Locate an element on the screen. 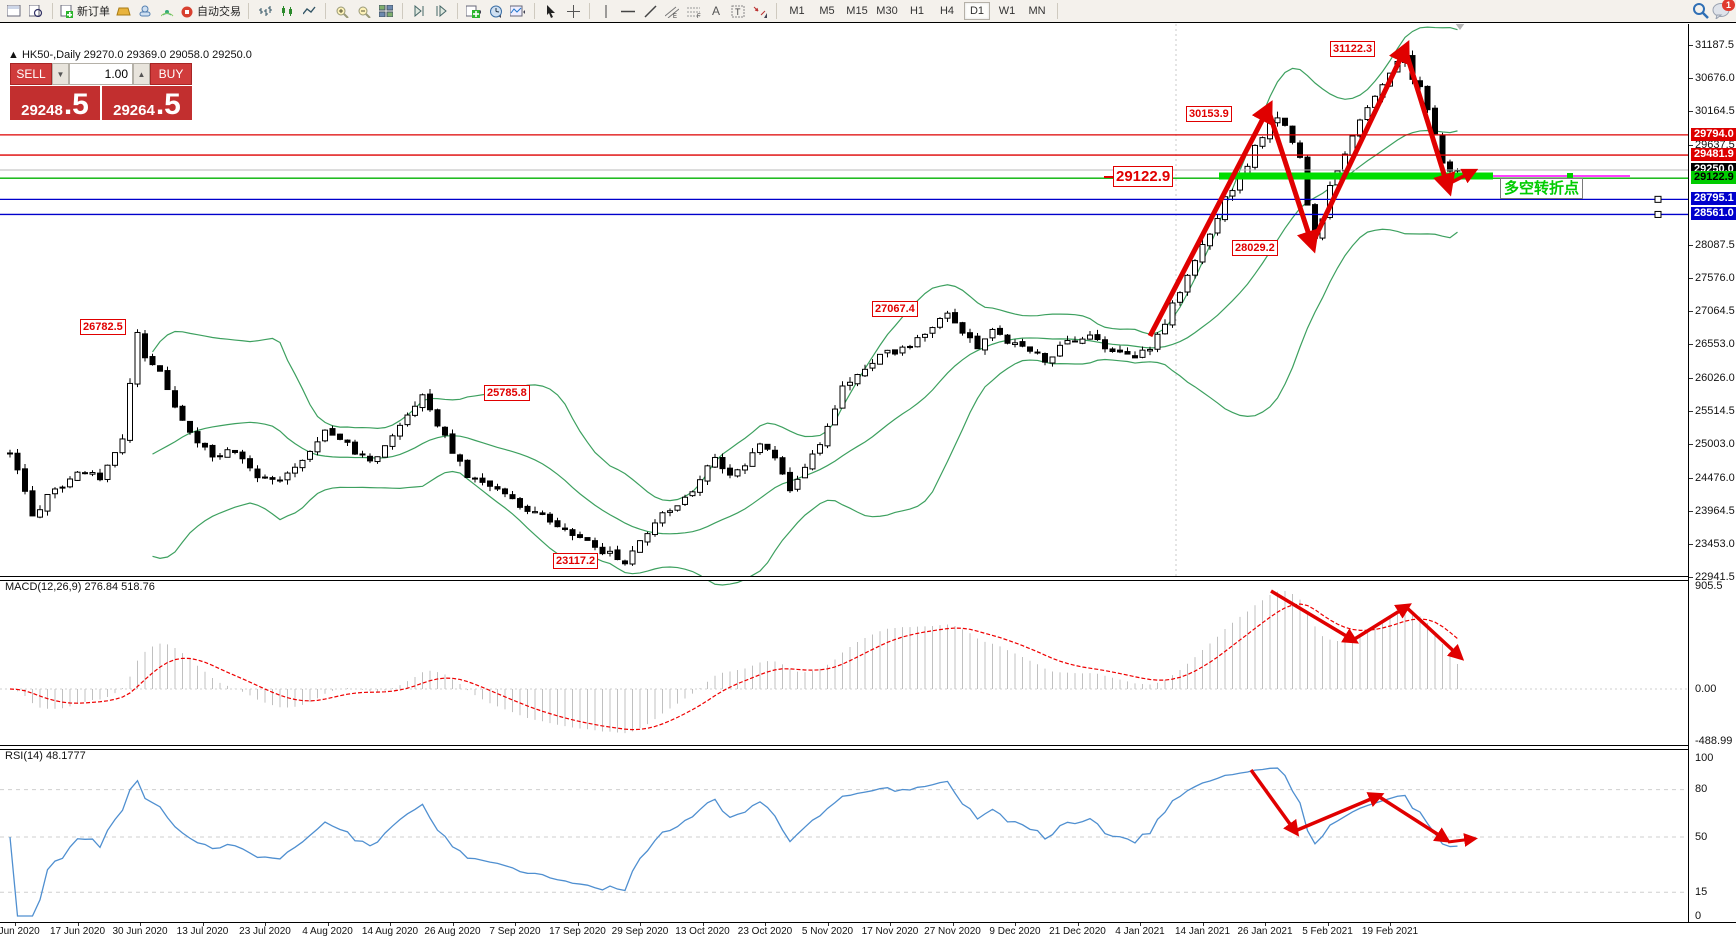  chart-shift-marker is located at coordinates (1460, 27).